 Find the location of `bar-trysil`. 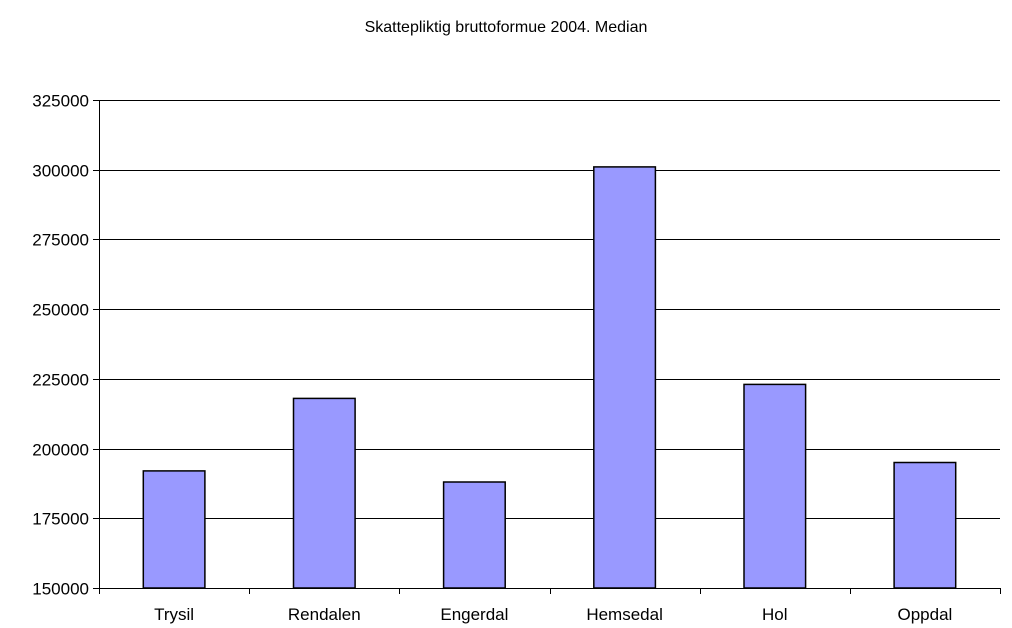

bar-trysil is located at coordinates (174, 529).